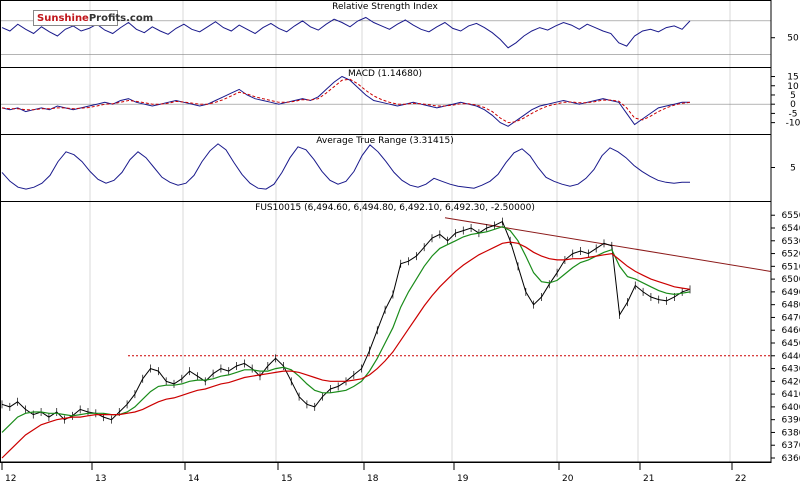  What do you see at coordinates (286, 479) in the screenshot?
I see `x-tick-label: 15` at bounding box center [286, 479].